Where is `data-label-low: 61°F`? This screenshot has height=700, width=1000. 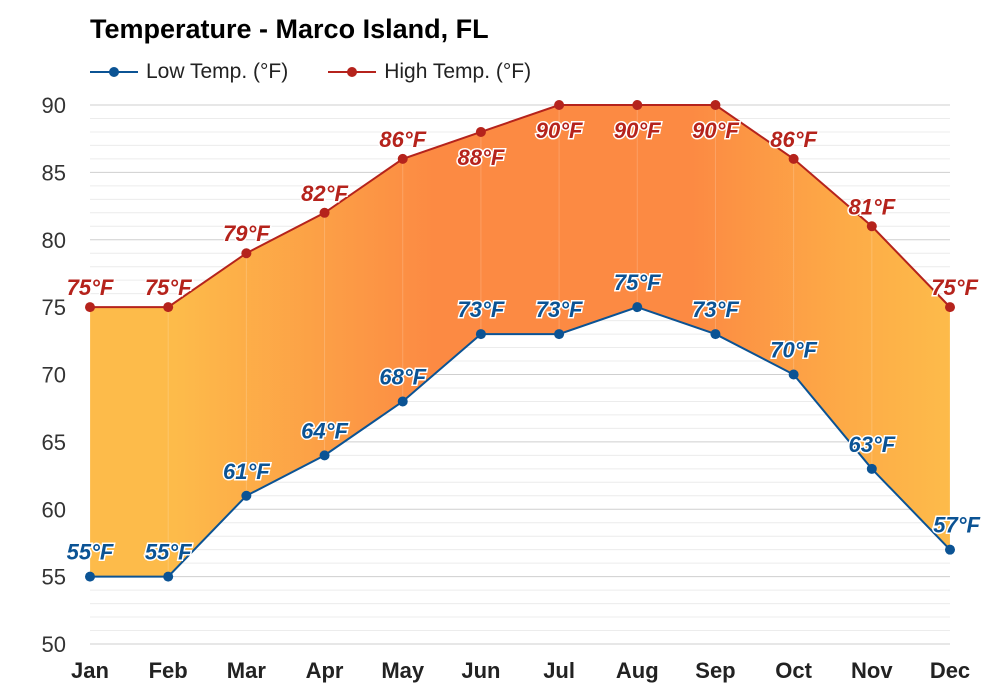
data-label-low: 61°F is located at coordinates (246, 471).